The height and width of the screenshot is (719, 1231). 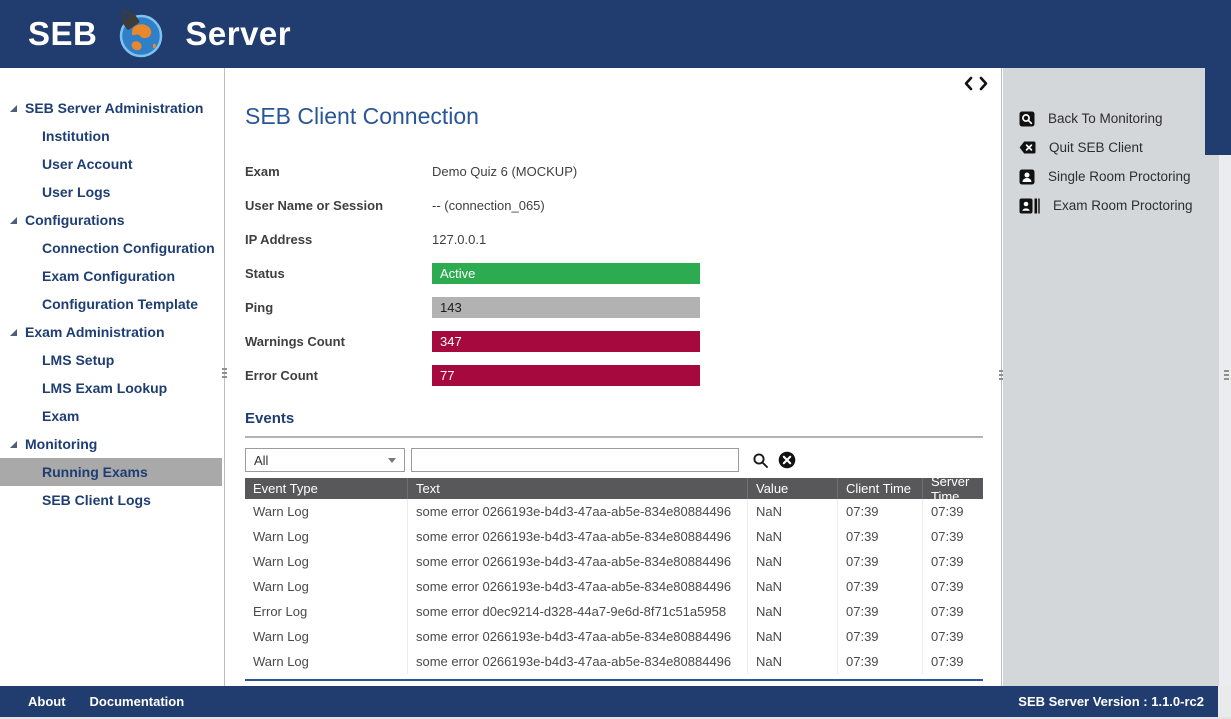 What do you see at coordinates (139, 34) in the screenshot?
I see `seb-globe-logo-icon` at bounding box center [139, 34].